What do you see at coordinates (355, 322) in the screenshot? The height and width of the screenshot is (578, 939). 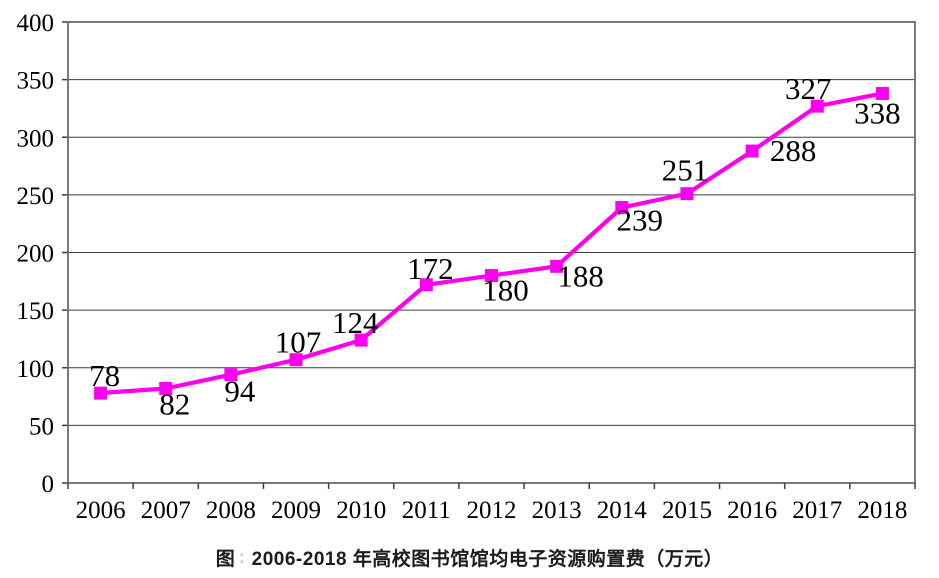 I see `data-label-2010: 124` at bounding box center [355, 322].